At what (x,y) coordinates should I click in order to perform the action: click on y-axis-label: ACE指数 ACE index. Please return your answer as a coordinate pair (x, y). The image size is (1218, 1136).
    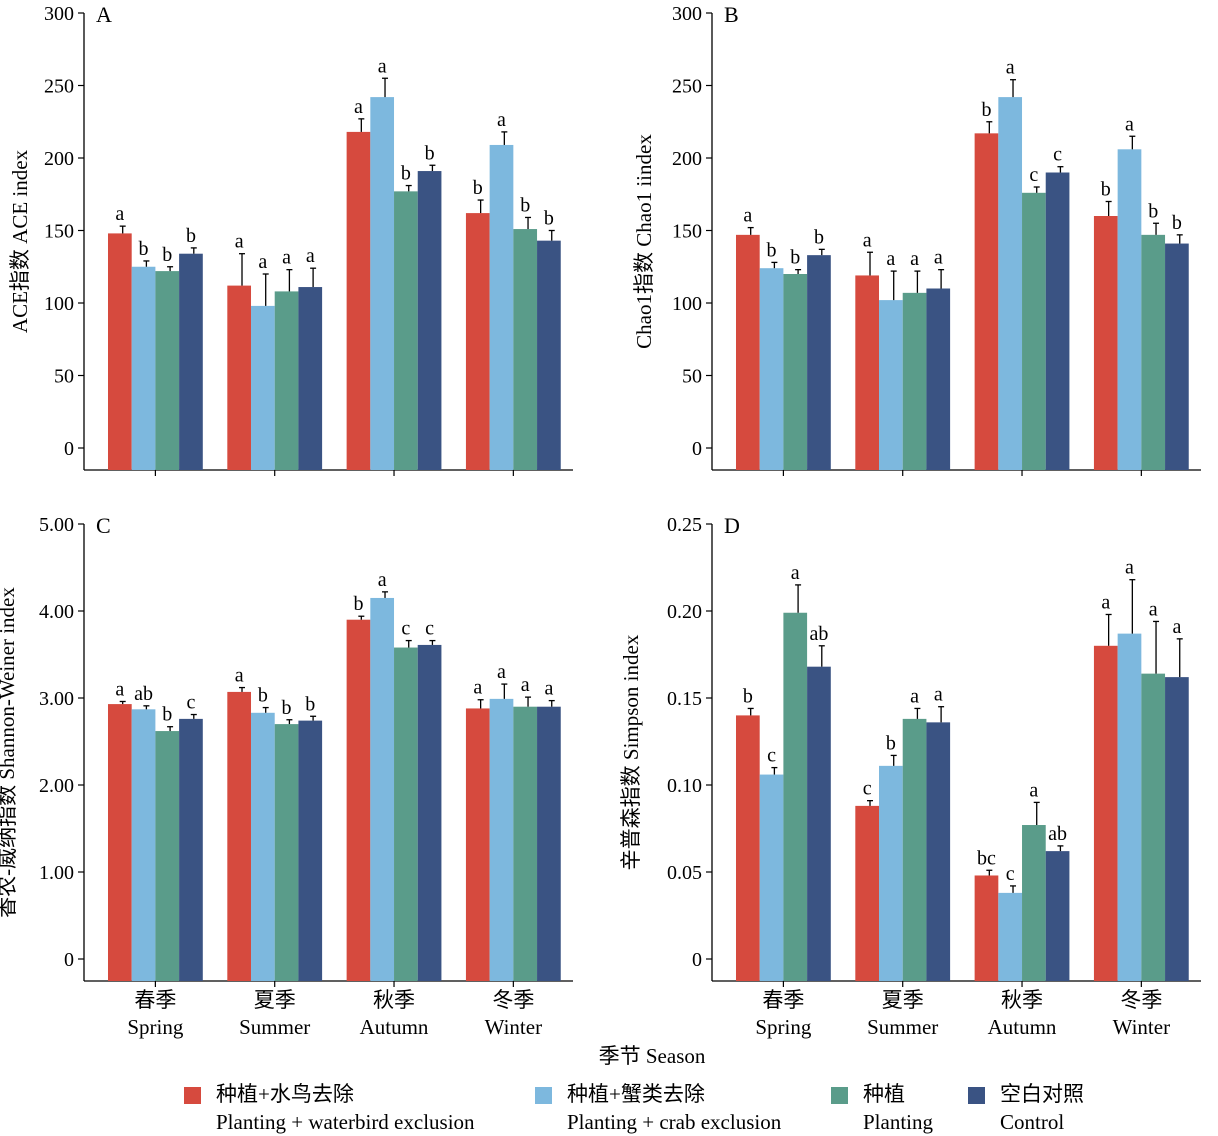
    Looking at the image, I should click on (20, 241).